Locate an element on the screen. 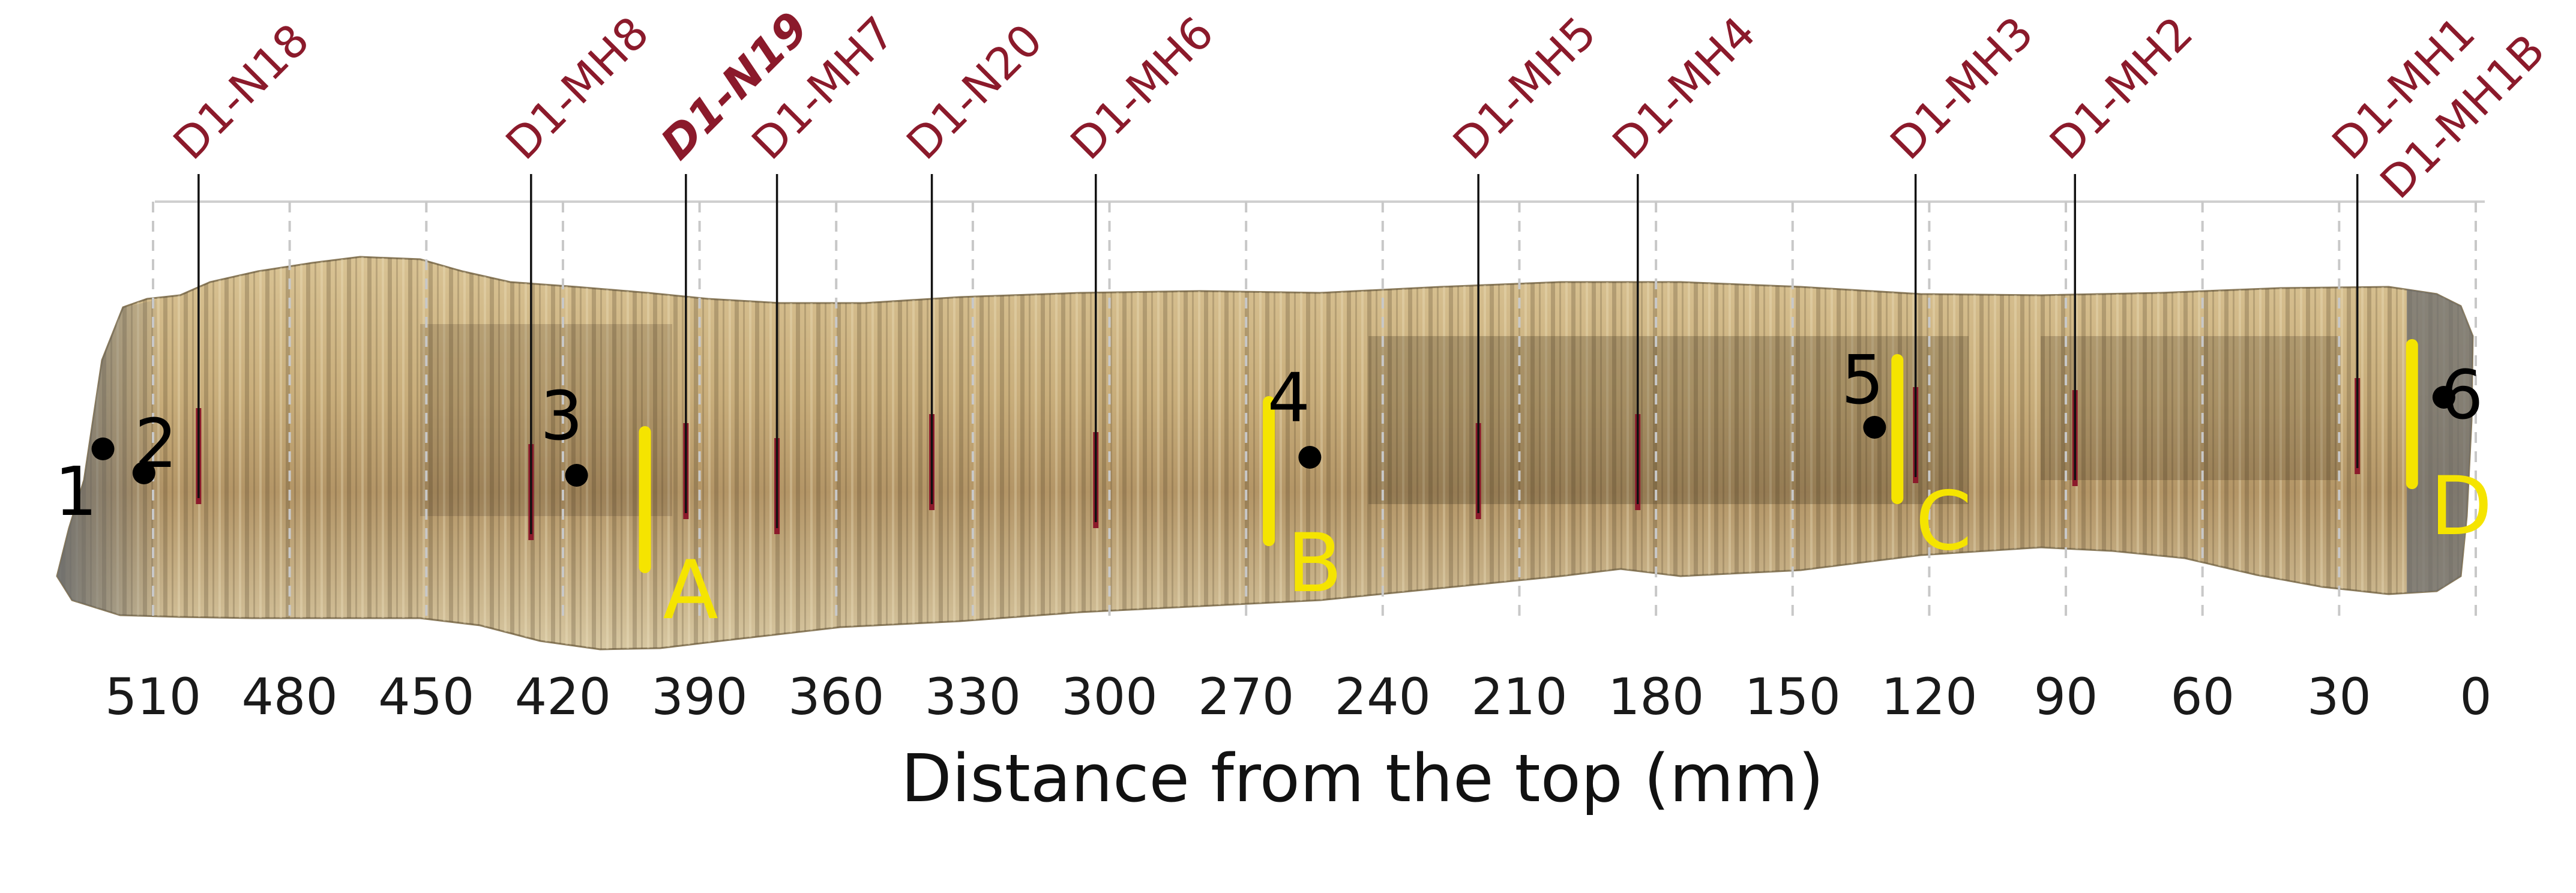 The height and width of the screenshot is (893, 2576). x-tick-label: 390 is located at coordinates (699, 696).